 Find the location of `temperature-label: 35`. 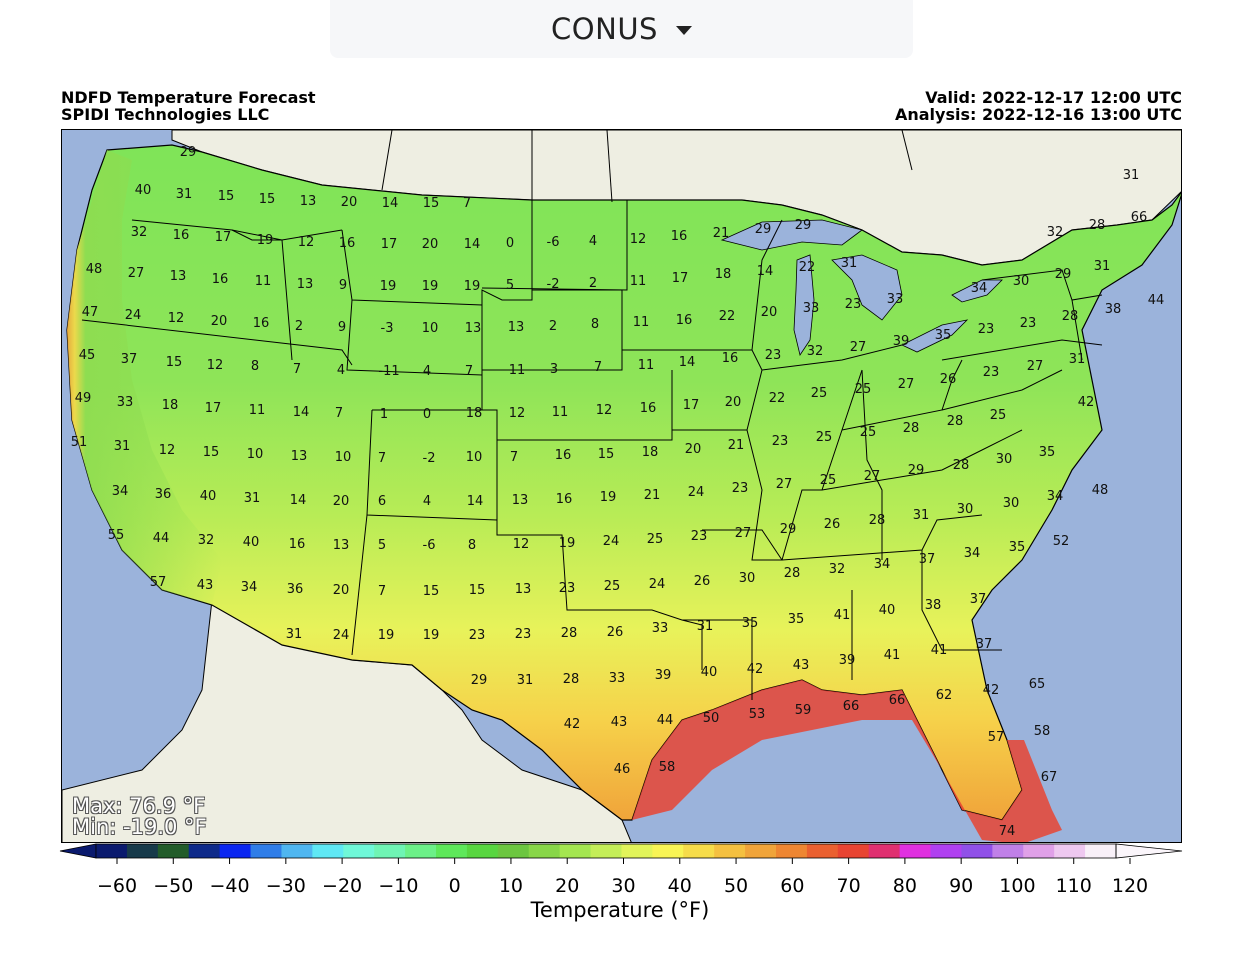

temperature-label: 35 is located at coordinates (796, 619).